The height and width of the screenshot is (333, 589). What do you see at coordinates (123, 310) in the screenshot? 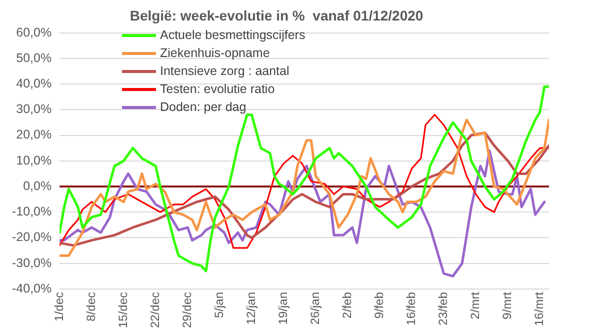
I see `x-tick-label: 15/dec` at bounding box center [123, 310].